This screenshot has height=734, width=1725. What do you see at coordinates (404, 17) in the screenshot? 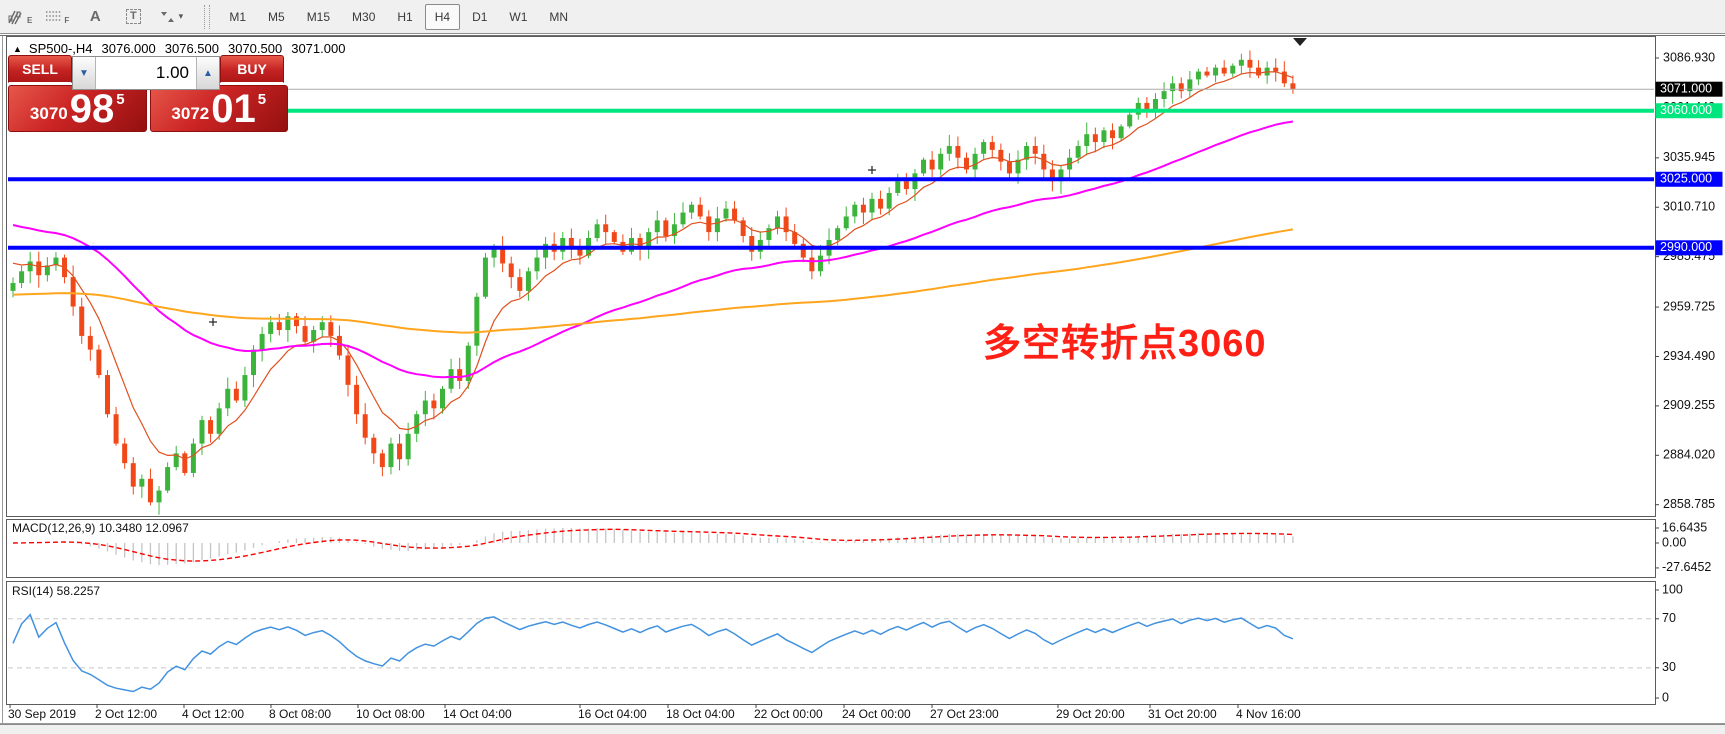
I see `timeframe-h1-button: H1` at bounding box center [404, 17].